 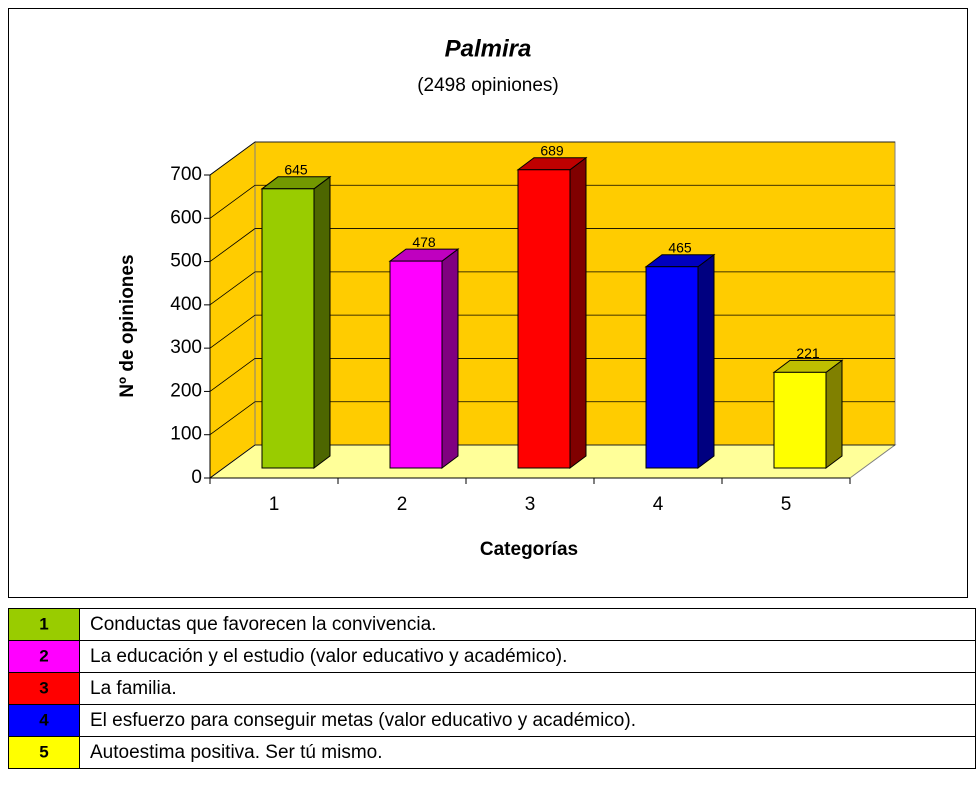 I want to click on x-tick-label: 2, so click(x=402, y=504).